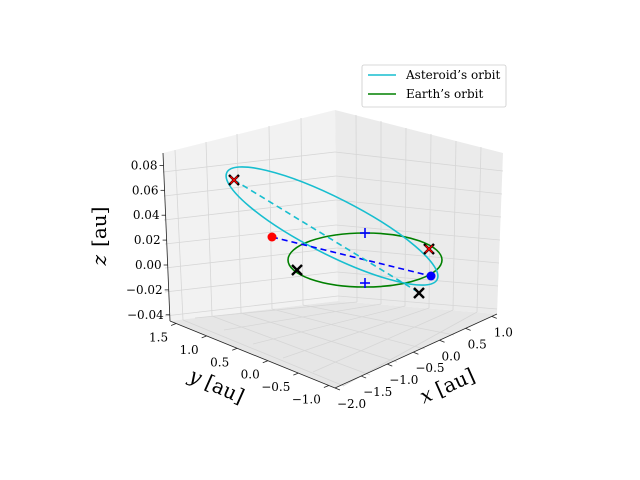  Describe the element at coordinates (145, 315) in the screenshot. I see `z-tick-label: −0.04` at that location.